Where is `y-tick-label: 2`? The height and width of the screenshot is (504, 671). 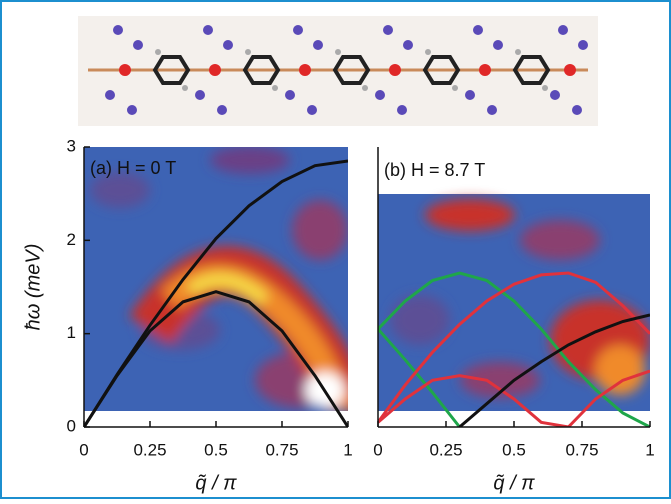 y-tick-label: 2 is located at coordinates (71, 239).